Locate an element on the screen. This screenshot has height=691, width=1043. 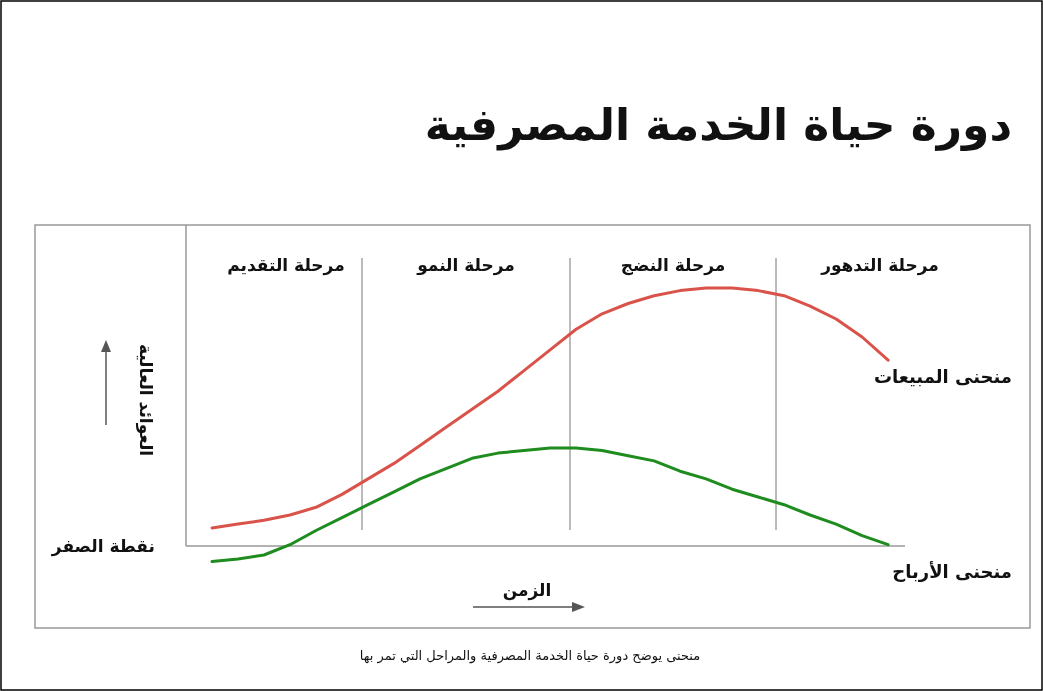
series-label: منحنى المبيعات is located at coordinates (943, 376).